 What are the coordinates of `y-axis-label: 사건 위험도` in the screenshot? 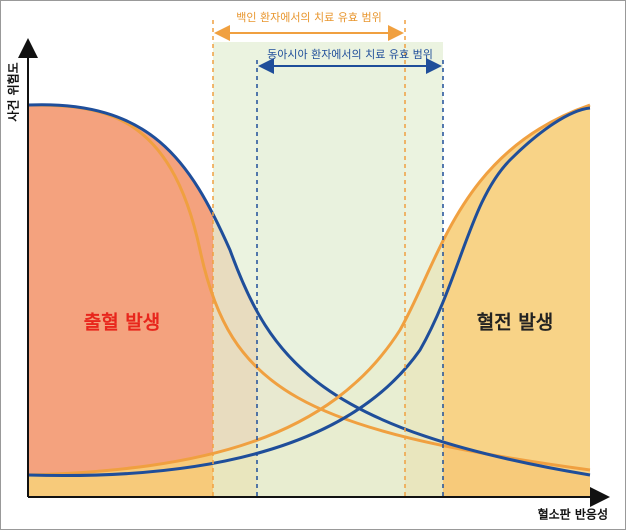 It's located at (13, 91).